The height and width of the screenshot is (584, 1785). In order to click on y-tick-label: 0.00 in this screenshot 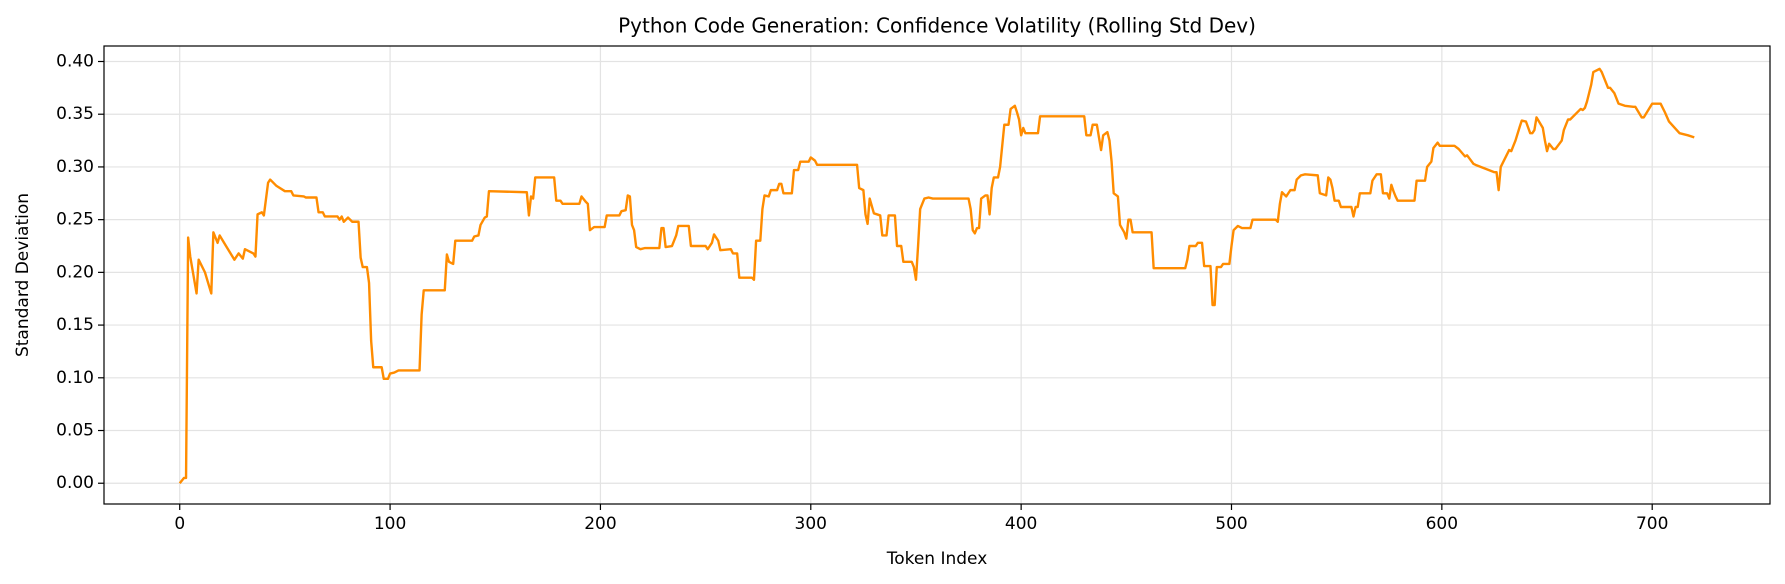, I will do `click(75, 483)`.